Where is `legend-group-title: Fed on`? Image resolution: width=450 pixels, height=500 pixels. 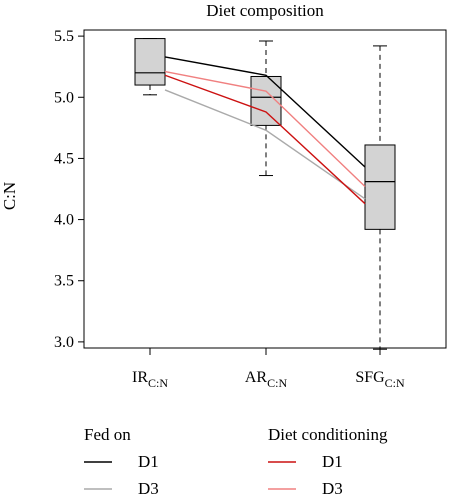
legend-group-title: Fed on is located at coordinates (107, 434).